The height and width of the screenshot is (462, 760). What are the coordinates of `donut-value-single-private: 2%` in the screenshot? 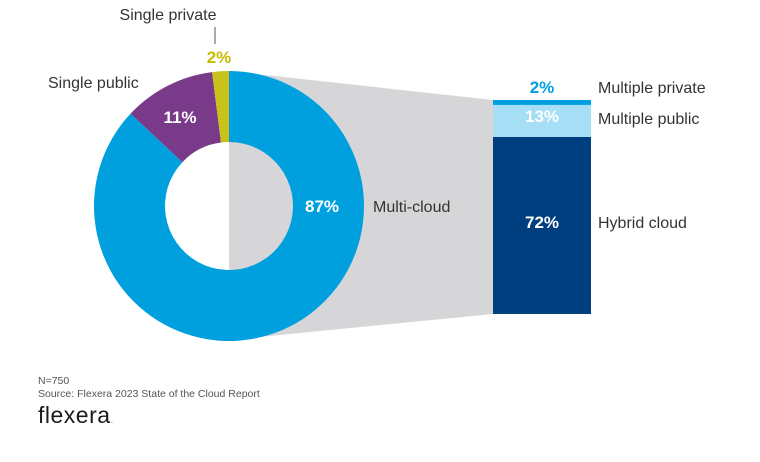 It's located at (219, 57).